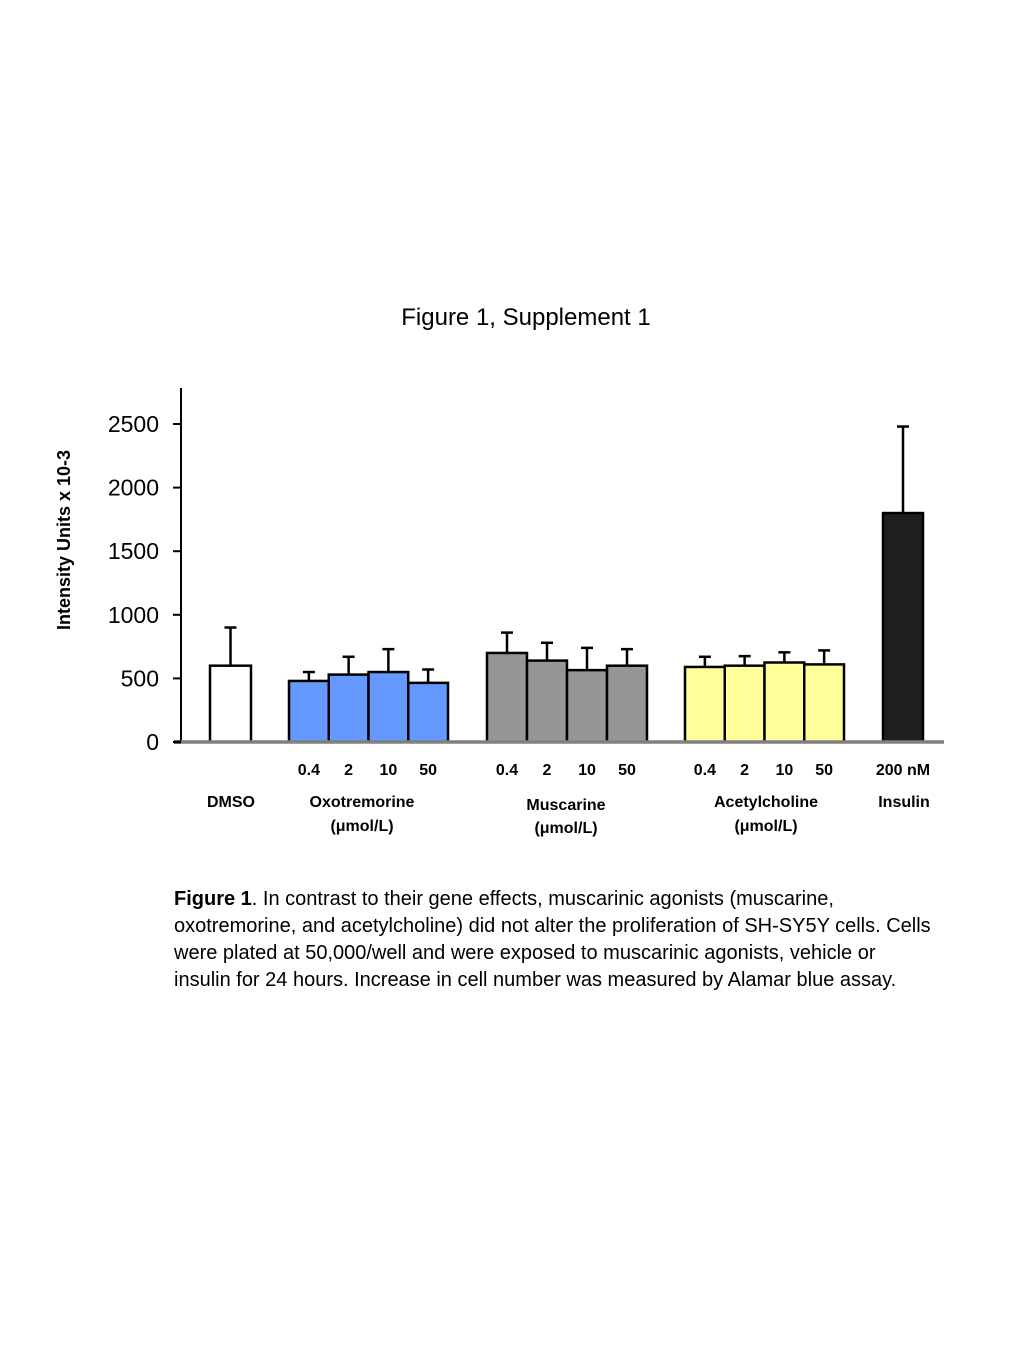 This screenshot has height=1365, width=1024. What do you see at coordinates (766, 802) in the screenshot?
I see `group-label: Acetylcholine` at bounding box center [766, 802].